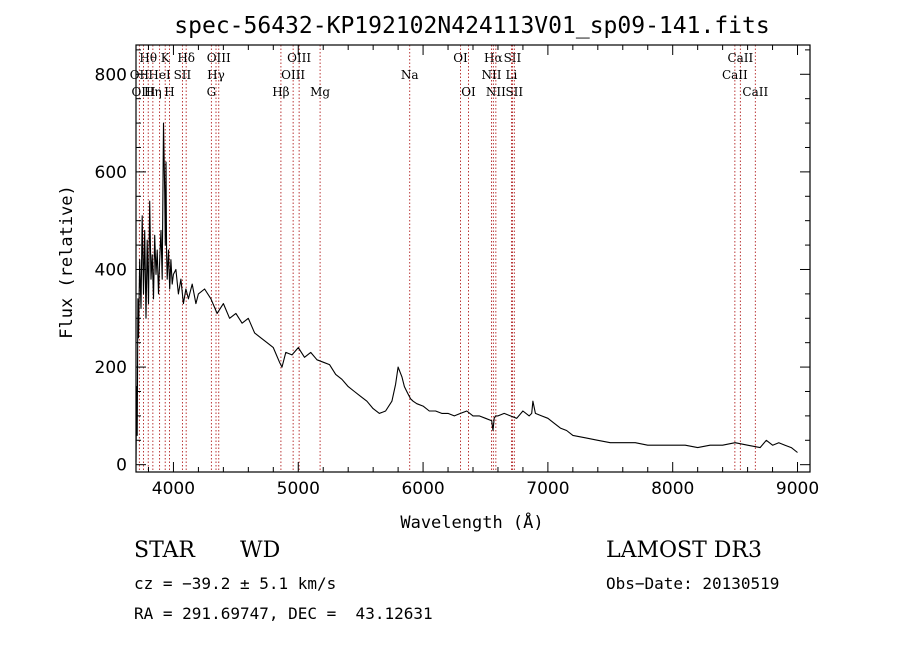  I want to click on x-tick-label-7000: 7000, so click(547, 489).